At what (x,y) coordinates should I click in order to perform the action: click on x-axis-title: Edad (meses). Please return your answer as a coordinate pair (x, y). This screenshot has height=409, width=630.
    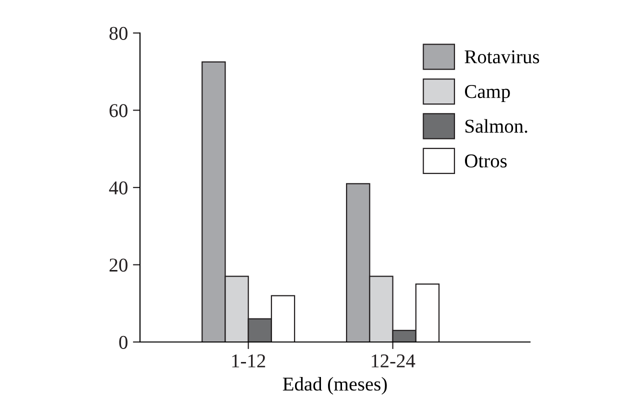
    Looking at the image, I should click on (334, 385).